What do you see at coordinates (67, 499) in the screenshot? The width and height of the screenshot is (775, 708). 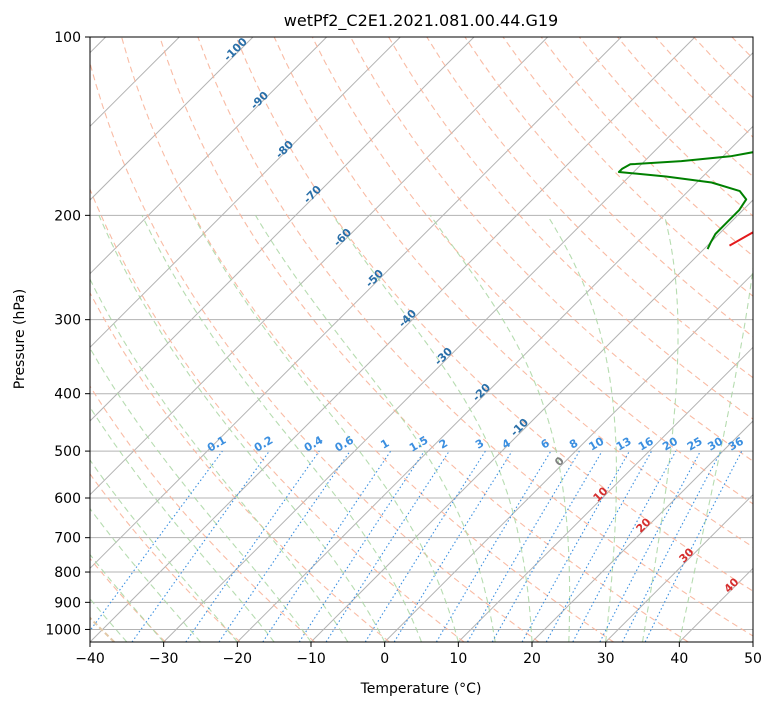 I see `y-tick-label: 600` at bounding box center [67, 499].